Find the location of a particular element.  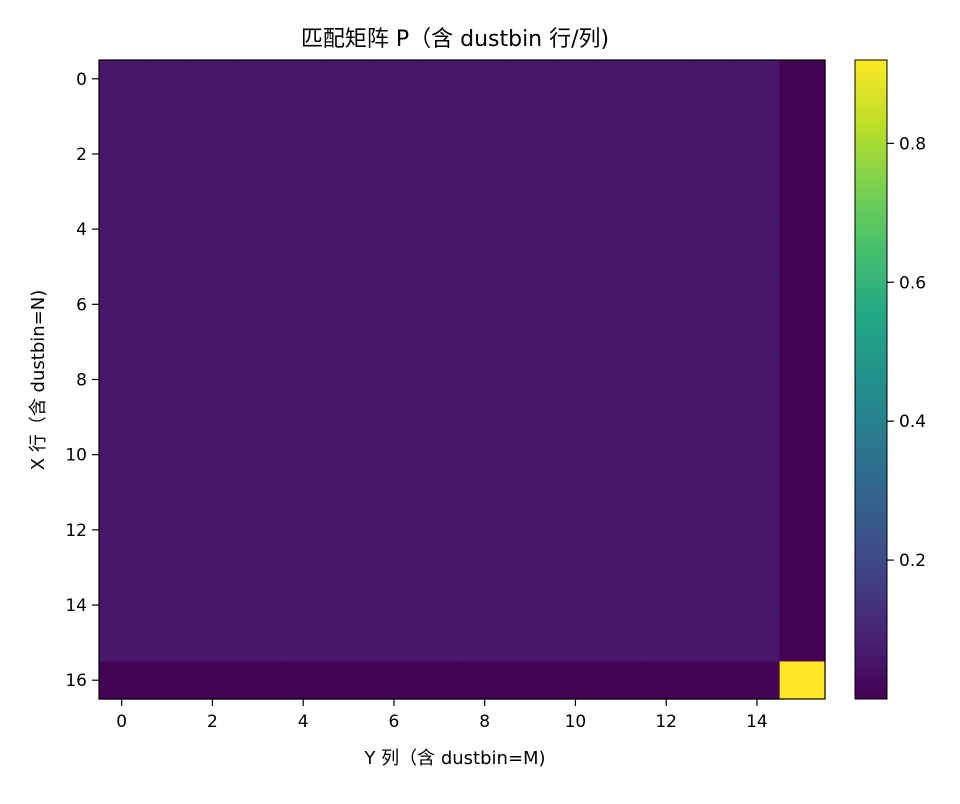

heatmap-cell-r0-c11 is located at coordinates (621, 79).